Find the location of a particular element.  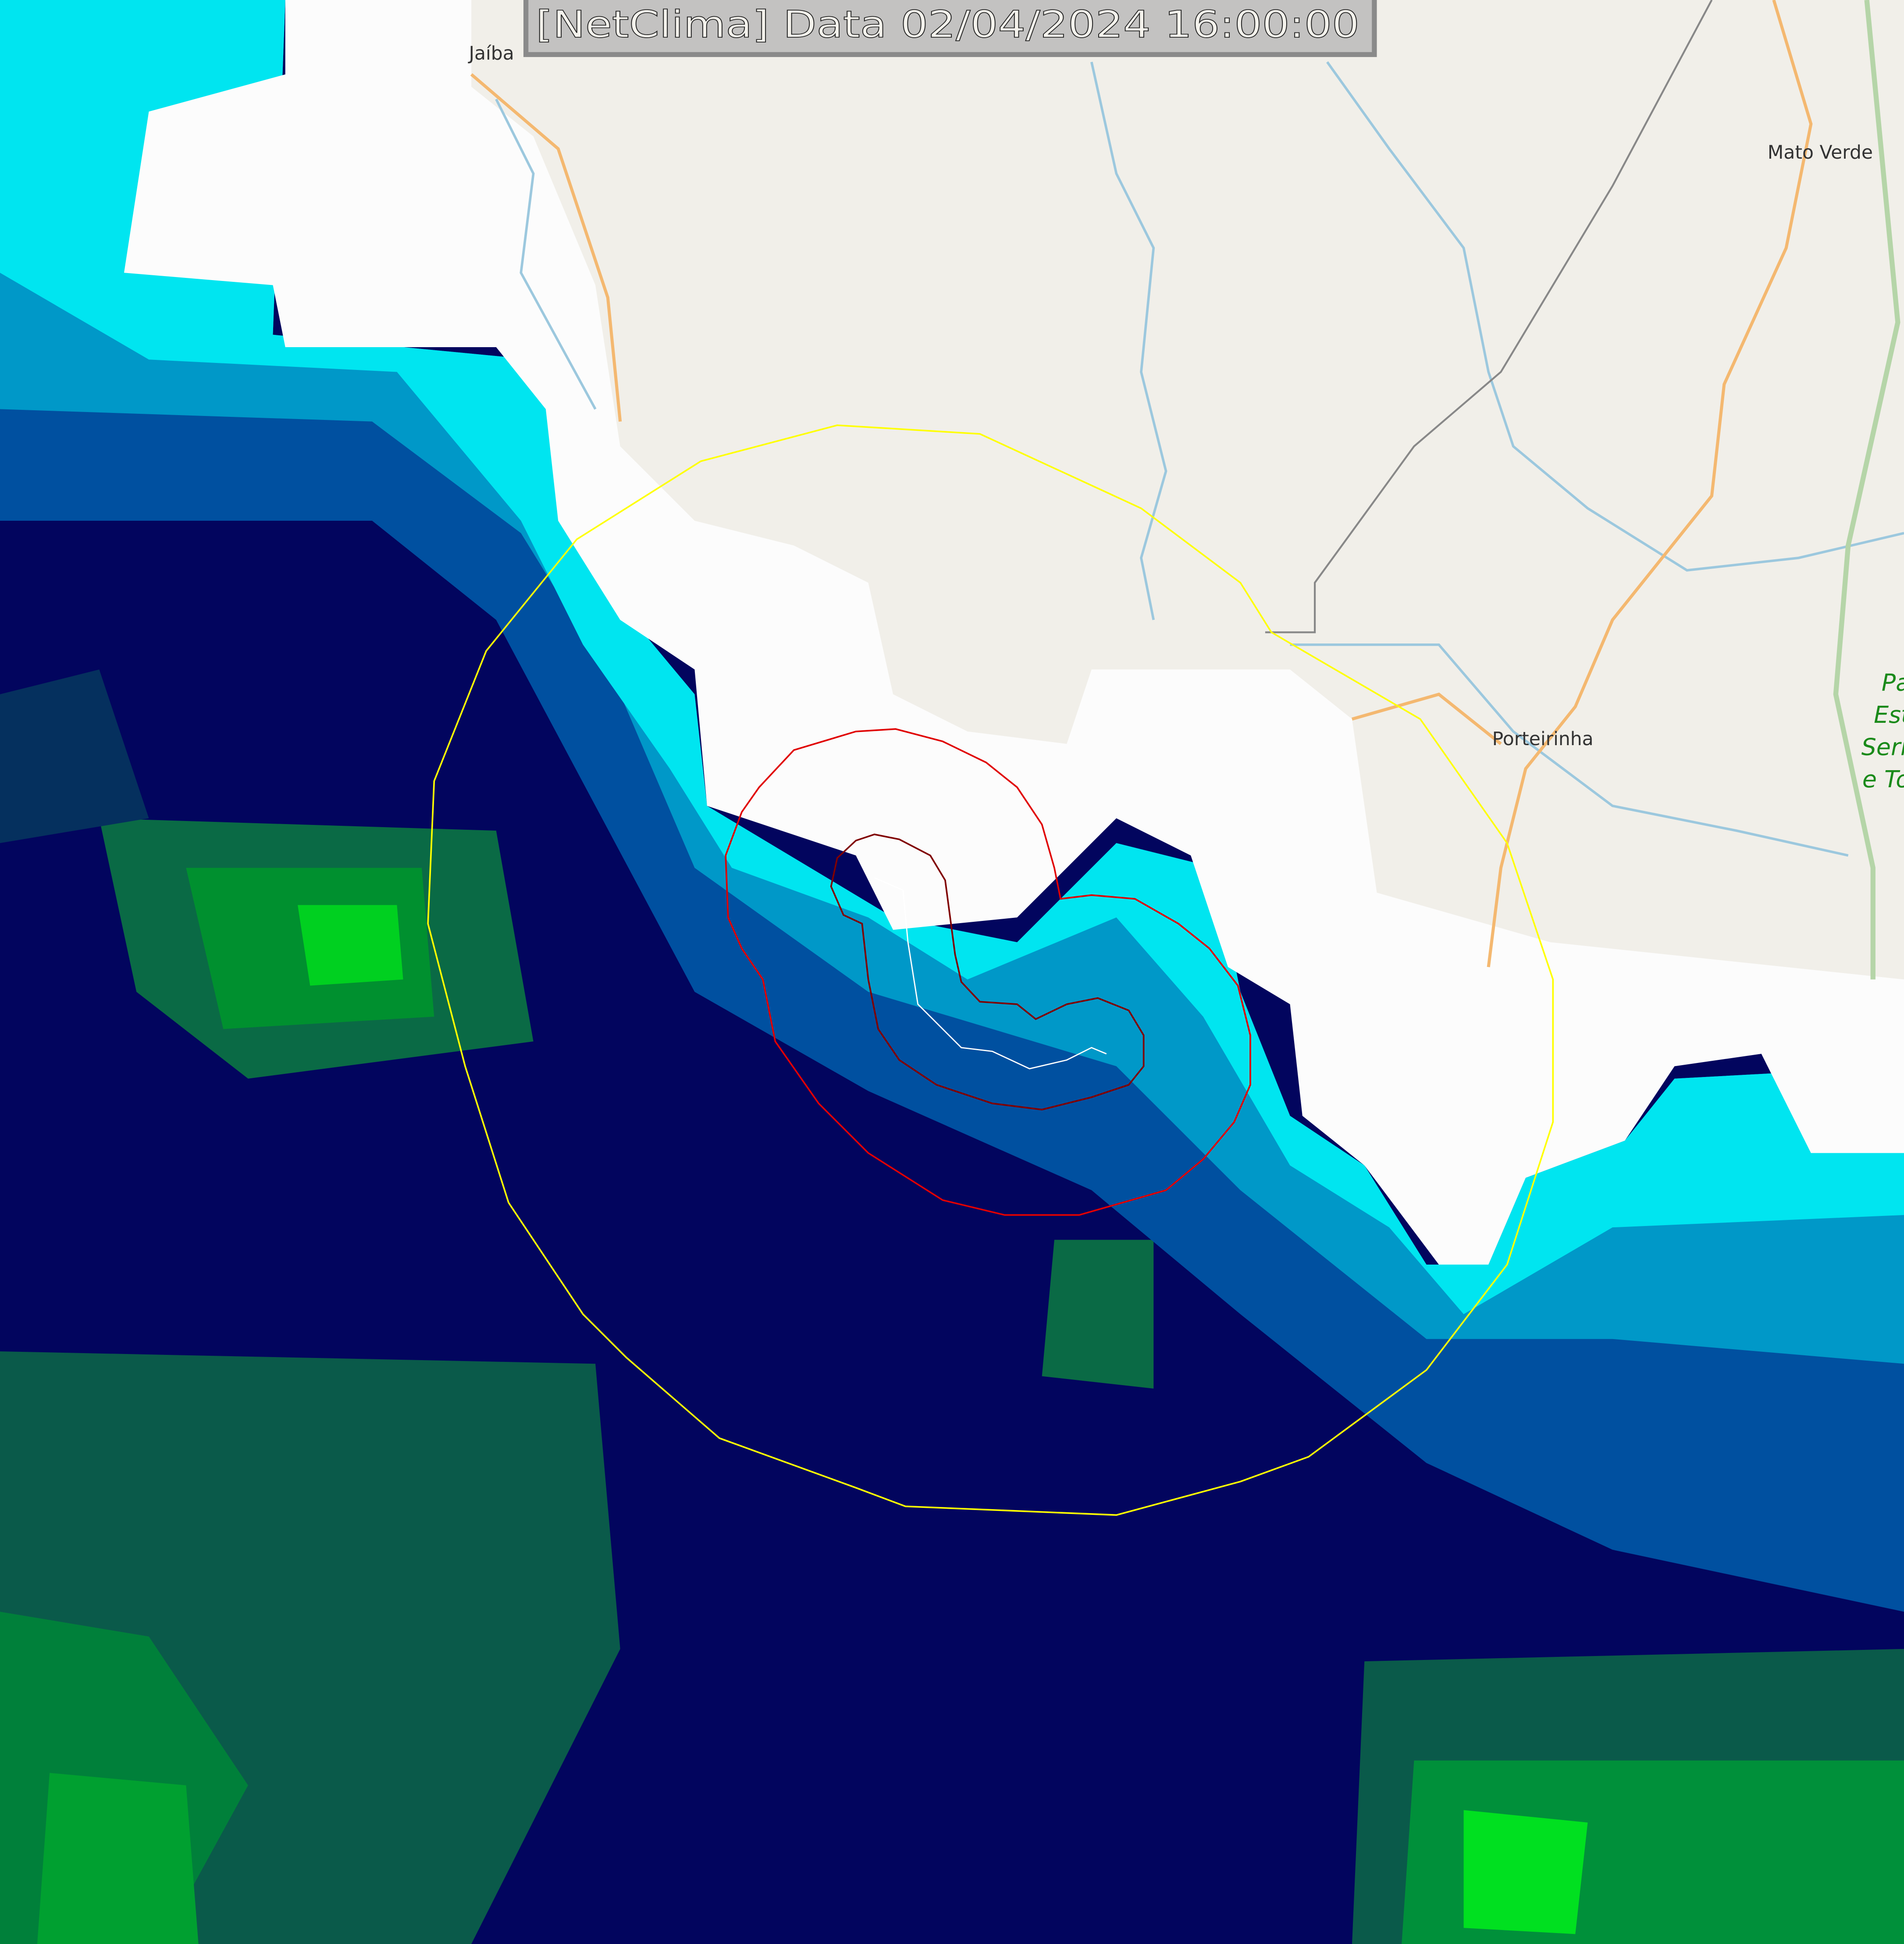

label-jaiba: Jaíba is located at coordinates (490, 53).